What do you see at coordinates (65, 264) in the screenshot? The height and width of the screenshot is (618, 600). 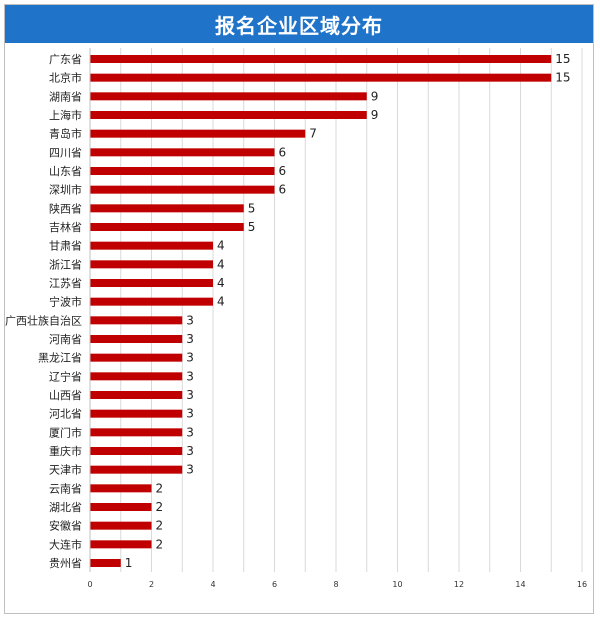 I see `category-label: 浙江省` at bounding box center [65, 264].